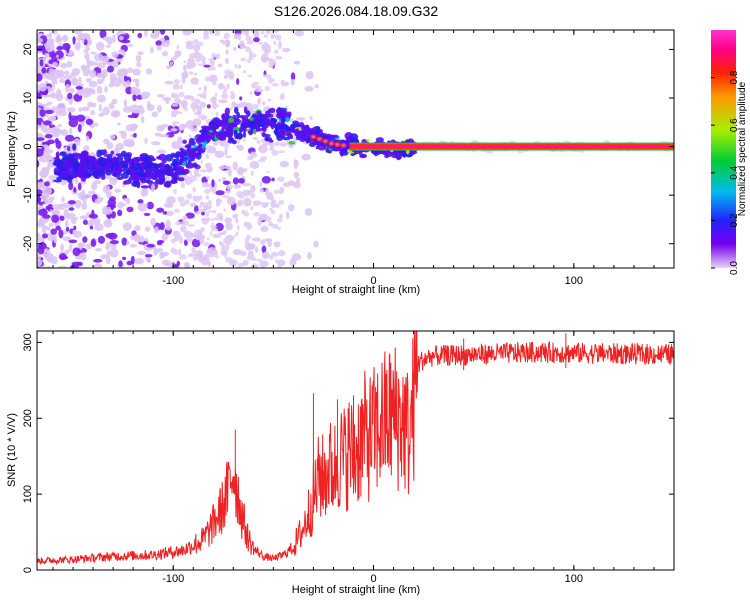 The width and height of the screenshot is (750, 600). What do you see at coordinates (12, 450) in the screenshot?
I see `snr-ylabel: SNR (10 * V/V)` at bounding box center [12, 450].